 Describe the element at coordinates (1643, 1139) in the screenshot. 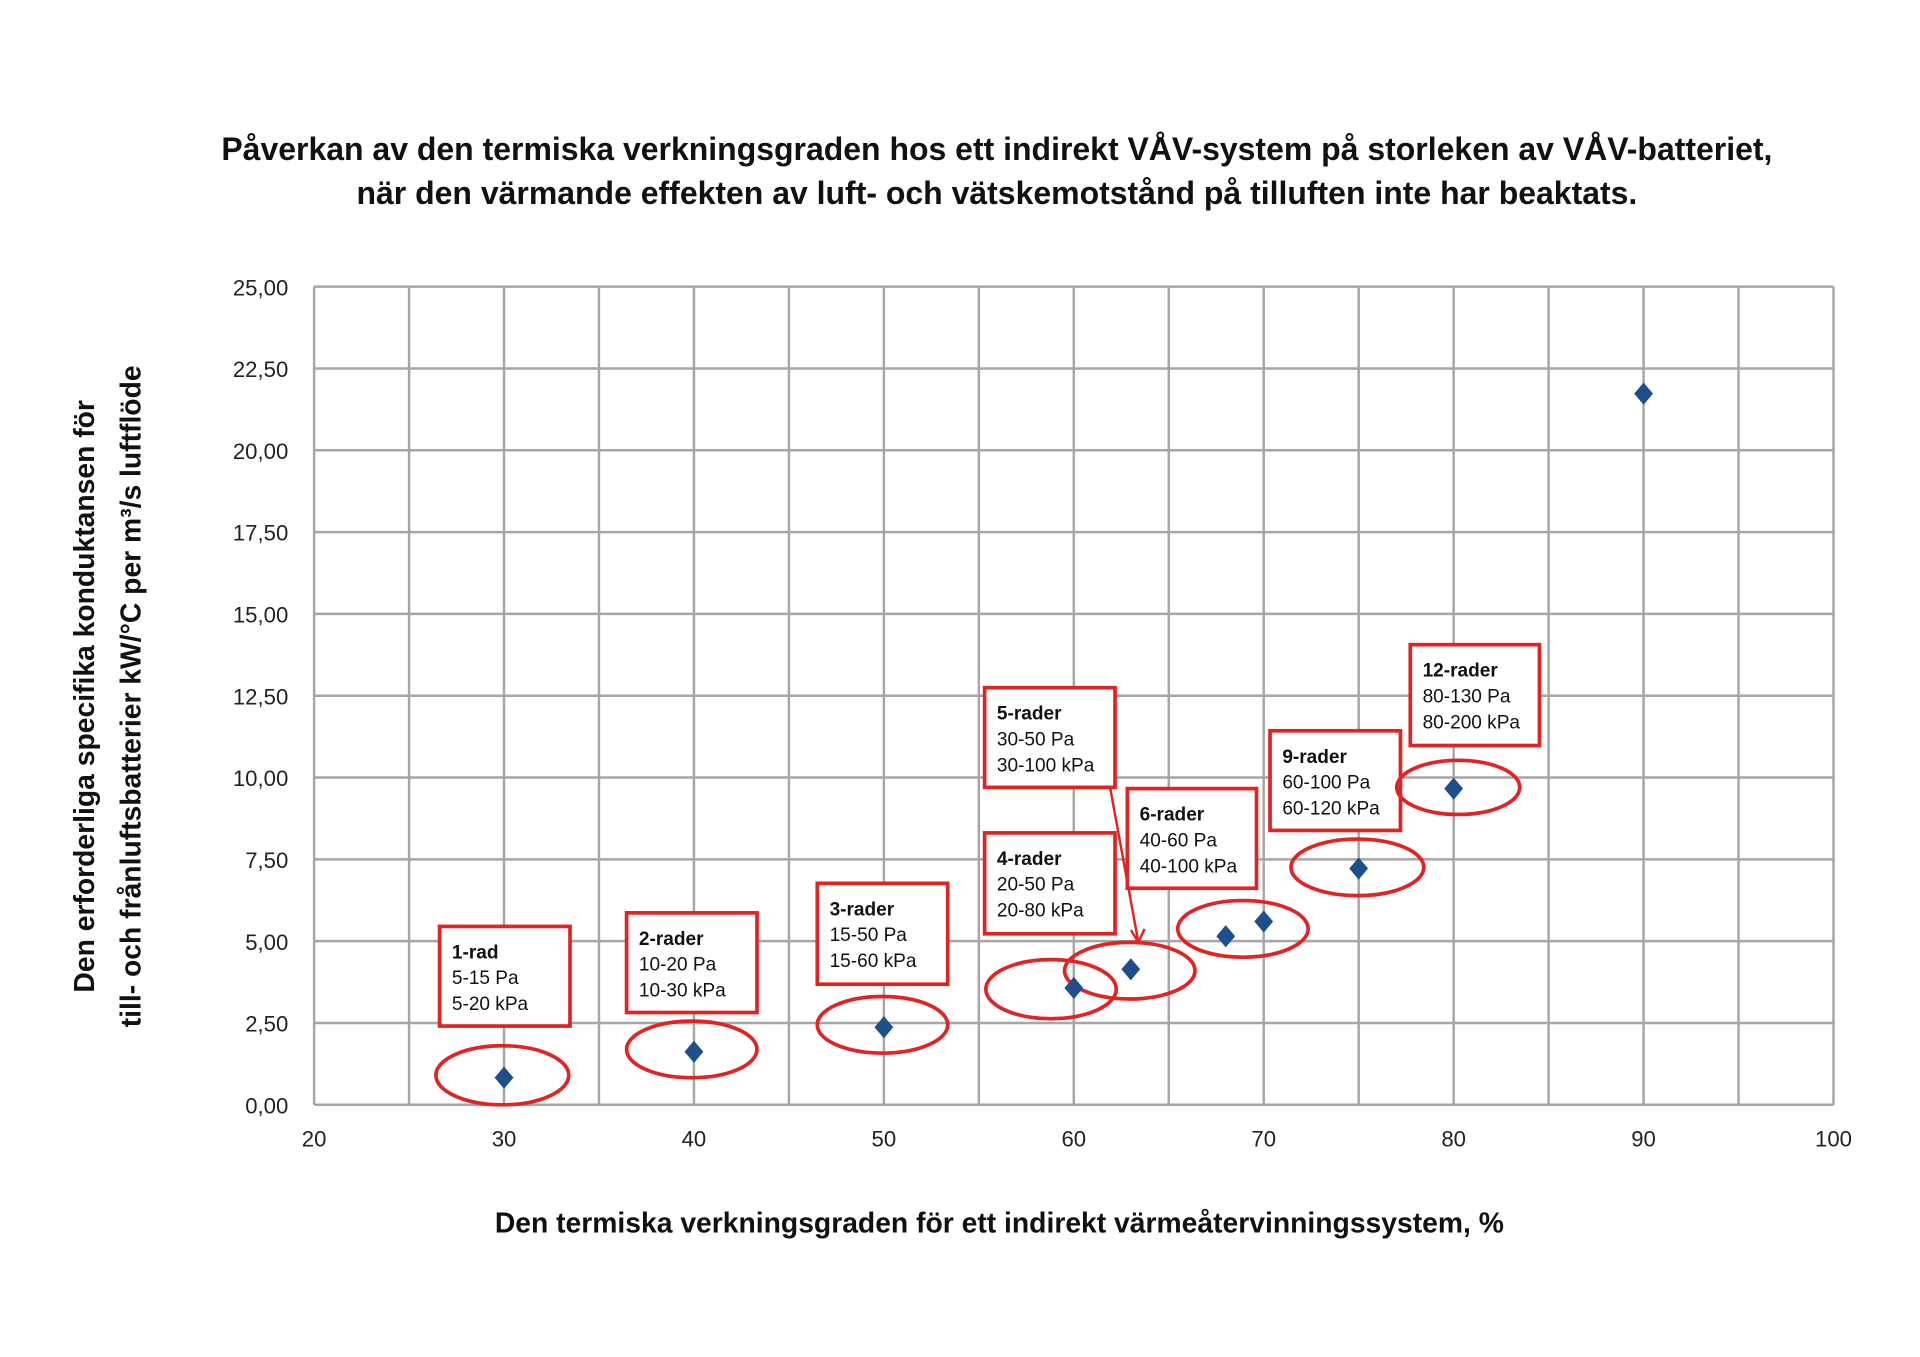

I see `x-tick-label: 90` at that location.